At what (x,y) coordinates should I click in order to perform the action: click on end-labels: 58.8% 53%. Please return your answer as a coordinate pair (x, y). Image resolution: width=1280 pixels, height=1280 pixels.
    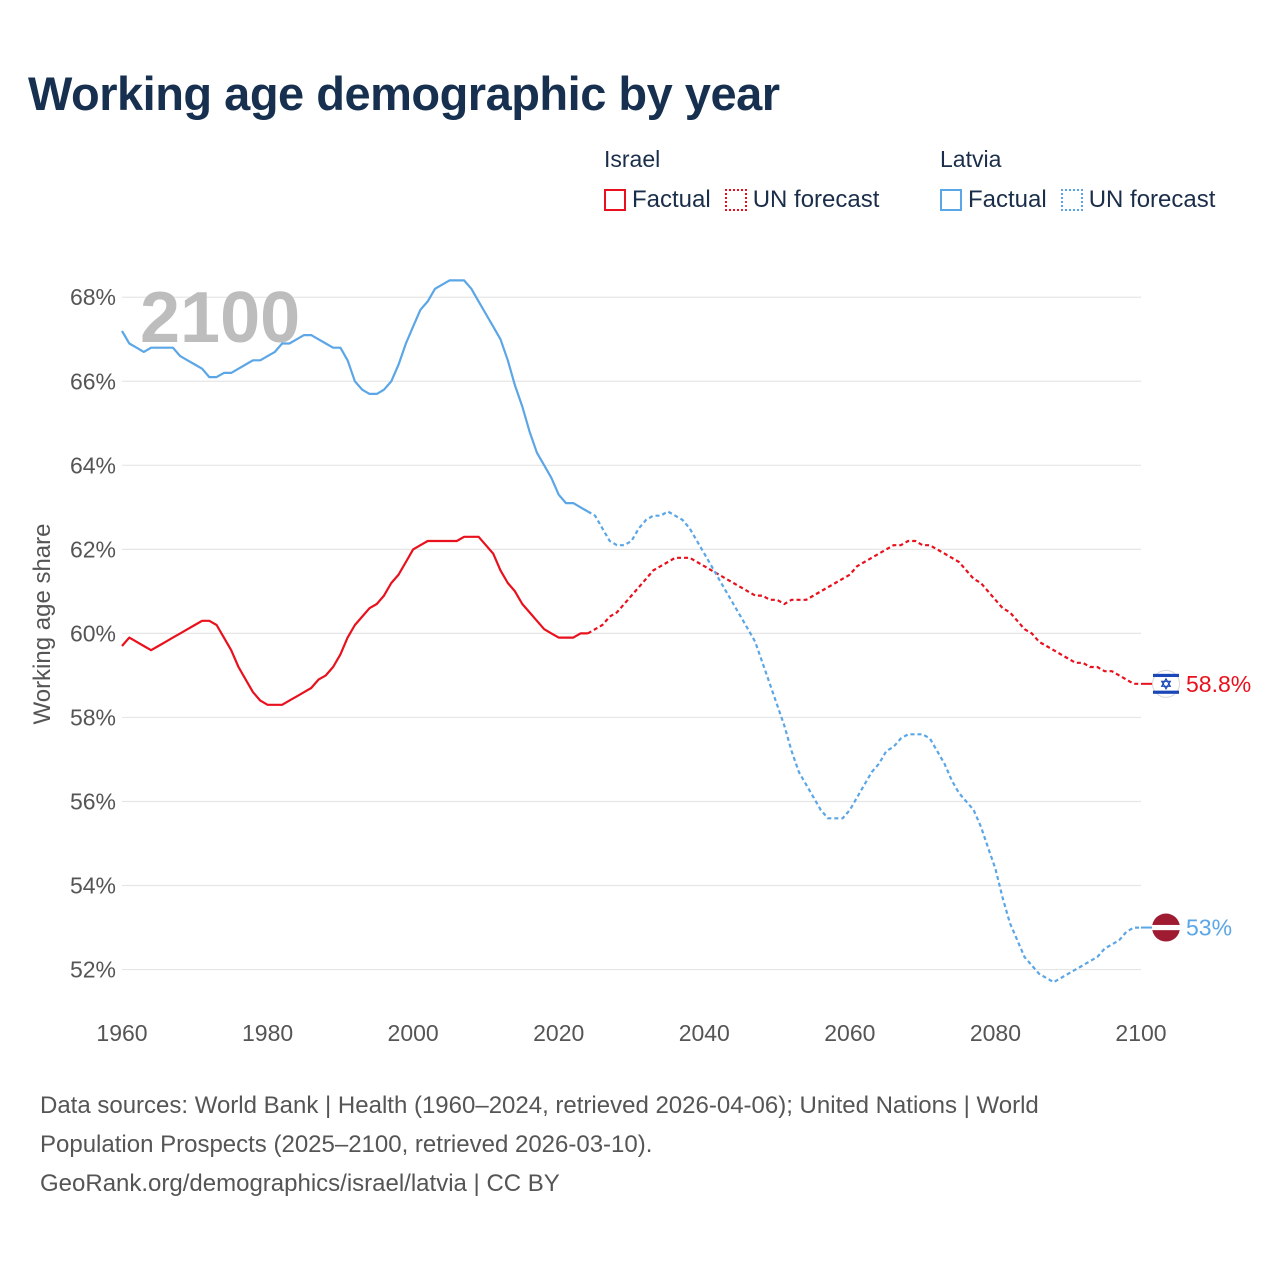
    Looking at the image, I should click on (1196, 805).